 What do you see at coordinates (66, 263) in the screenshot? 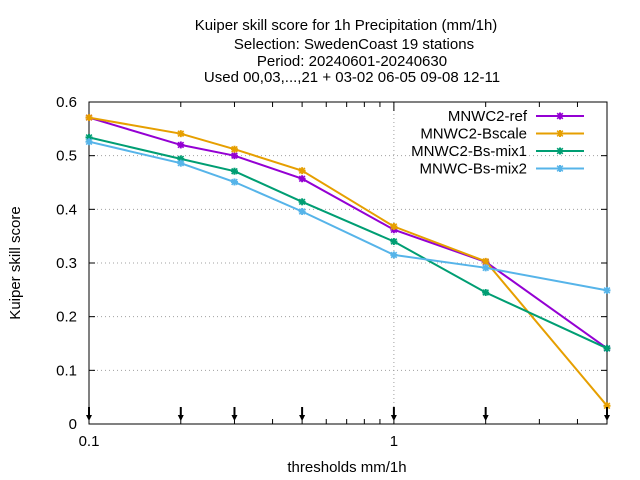
I see `y-tick-label: 0.3` at bounding box center [66, 263].